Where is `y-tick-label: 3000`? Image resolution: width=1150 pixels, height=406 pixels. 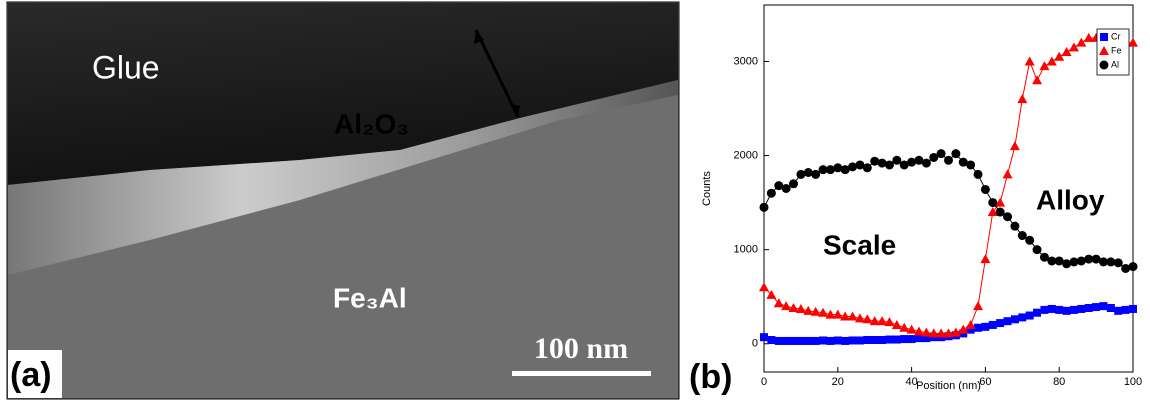
y-tick-label: 3000 is located at coordinates (746, 61).